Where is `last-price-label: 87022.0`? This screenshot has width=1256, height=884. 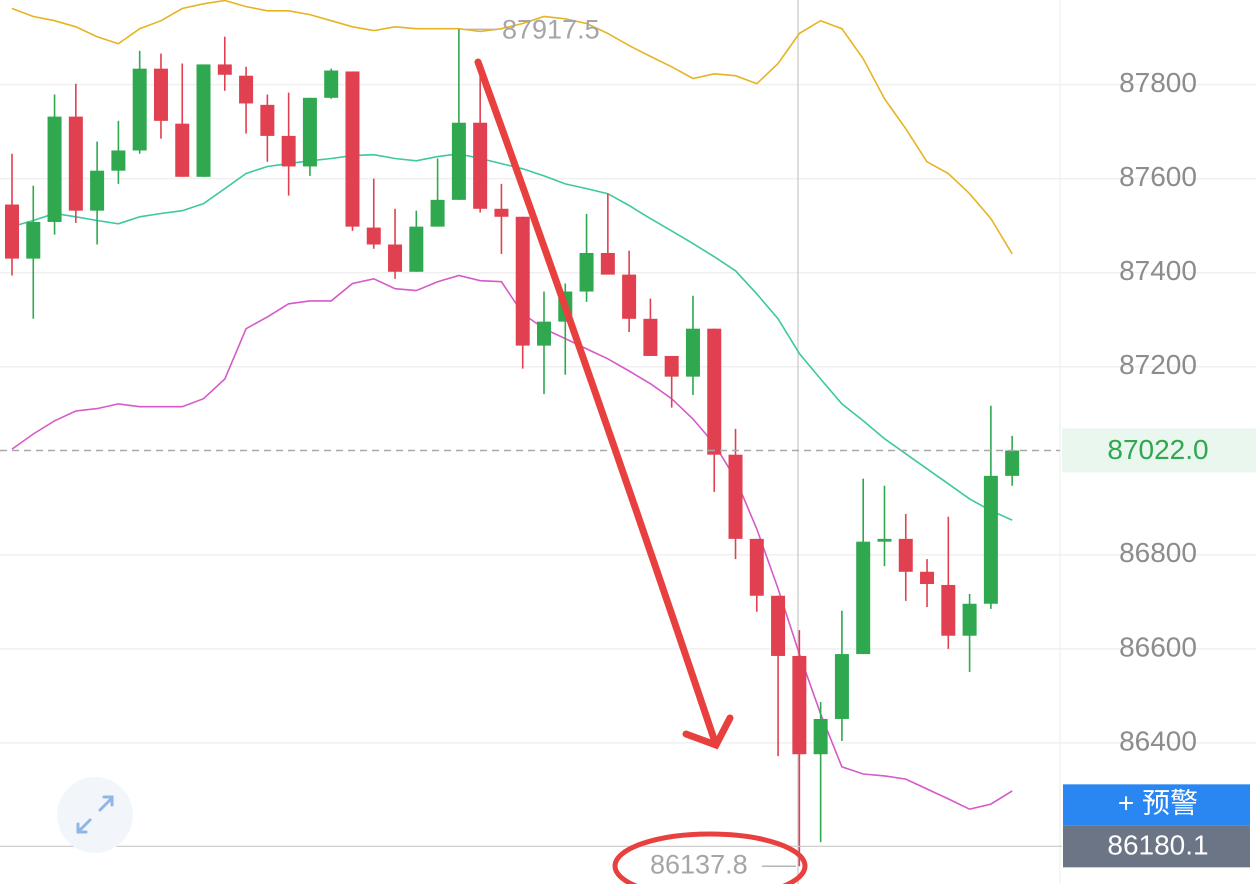
last-price-label: 87022.0 is located at coordinates (1157, 449).